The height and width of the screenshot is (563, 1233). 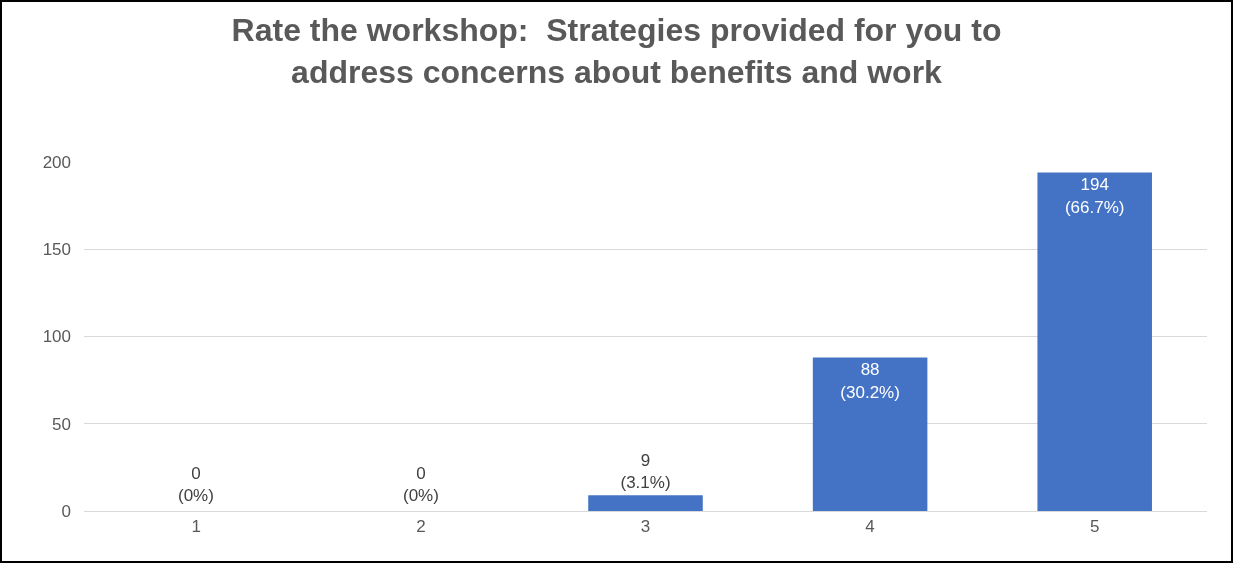 What do you see at coordinates (61, 424) in the screenshot?
I see `y-tick-label: 50` at bounding box center [61, 424].